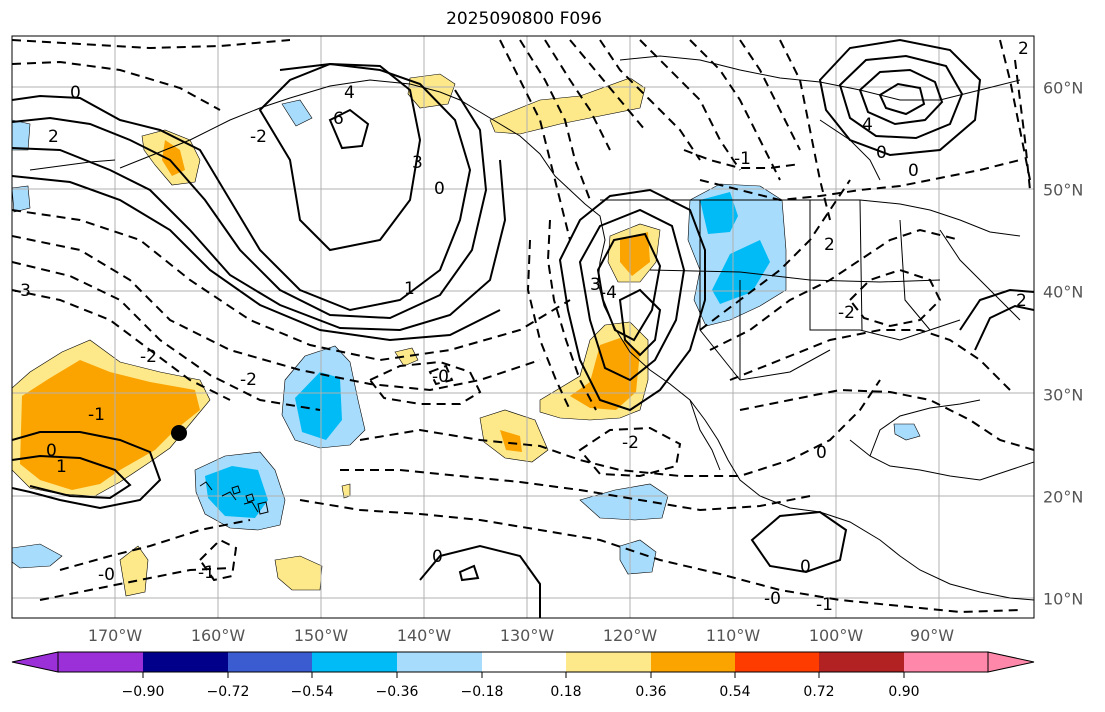 This screenshot has height=712, width=1105. I want to click on negative-mexico-coast, so click(624, 502).